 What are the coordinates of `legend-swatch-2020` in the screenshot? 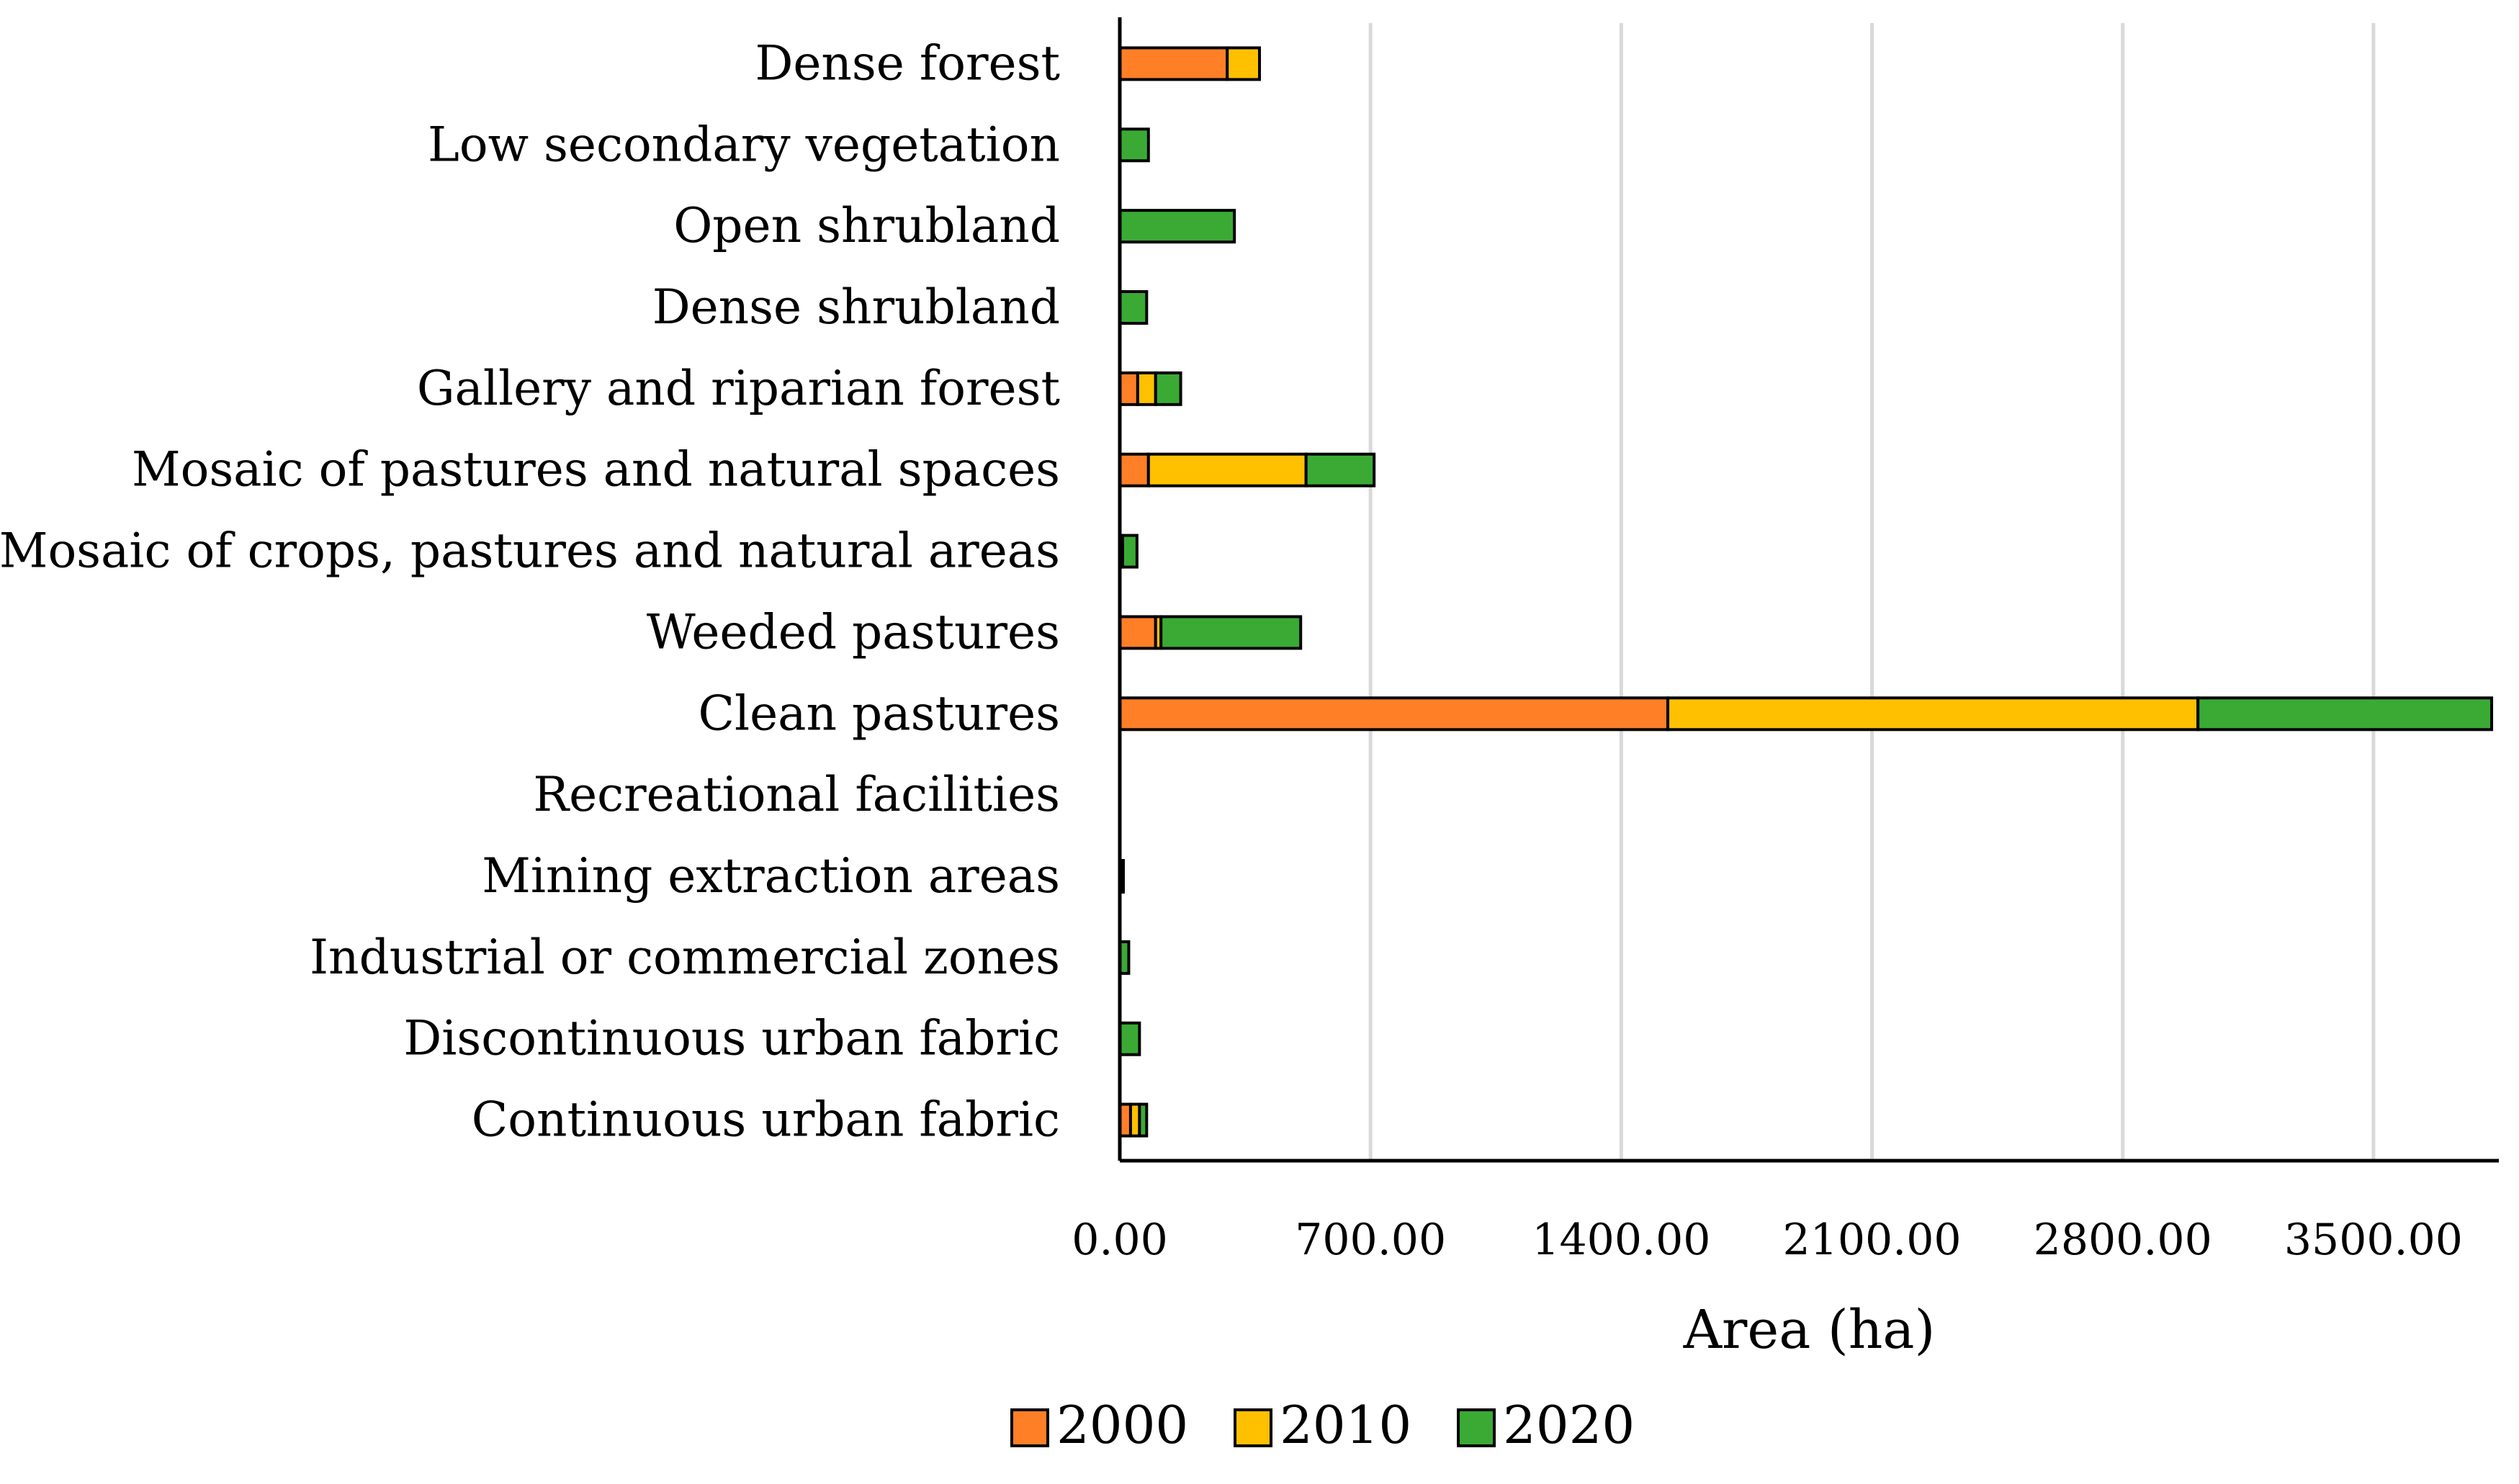 It's located at (1476, 1427).